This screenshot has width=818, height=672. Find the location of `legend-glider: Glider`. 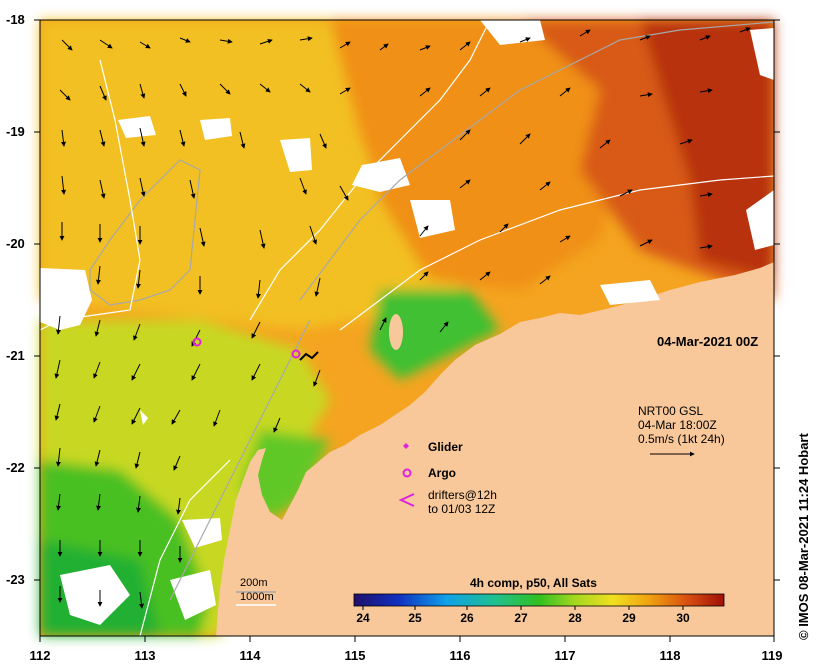

legend-glider: Glider is located at coordinates (445, 447).